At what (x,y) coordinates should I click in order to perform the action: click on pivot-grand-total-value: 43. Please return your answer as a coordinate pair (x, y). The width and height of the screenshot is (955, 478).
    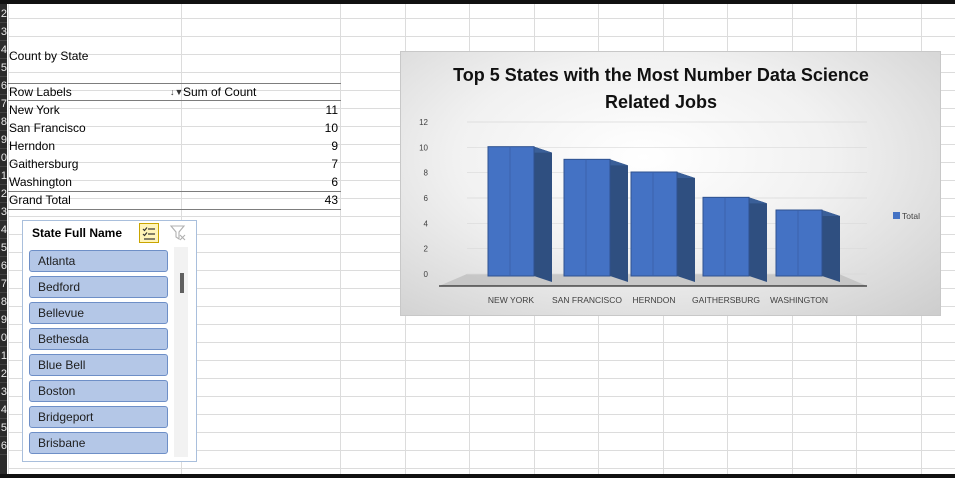
    Looking at the image, I should click on (331, 200).